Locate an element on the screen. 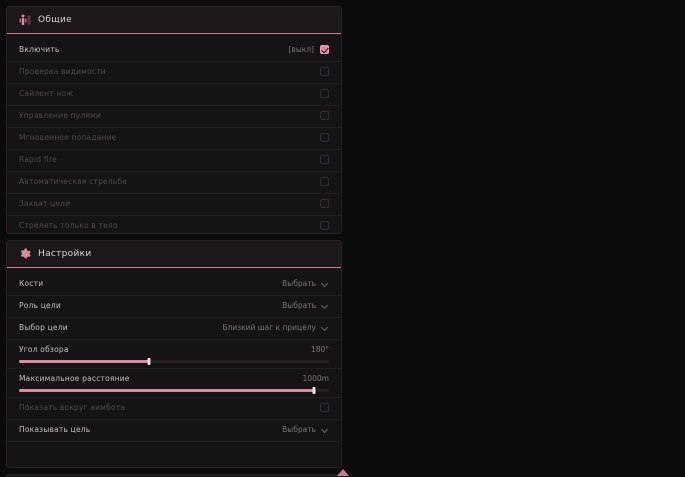 This screenshot has width=685, height=477. setting-row: Кости Выбрать is located at coordinates (174, 285).